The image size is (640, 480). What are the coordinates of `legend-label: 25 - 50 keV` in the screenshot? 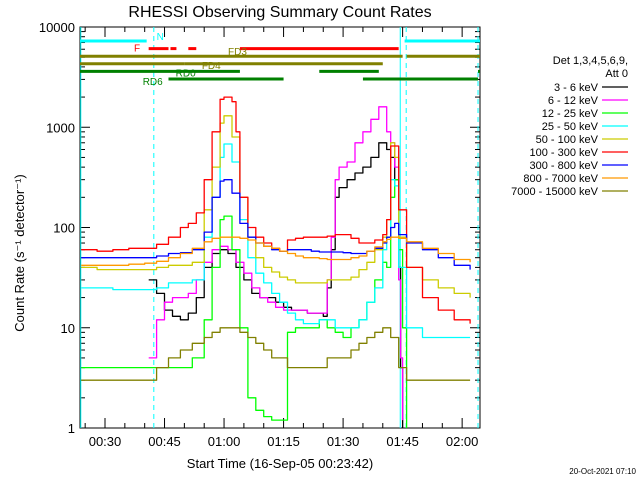 It's located at (570, 127).